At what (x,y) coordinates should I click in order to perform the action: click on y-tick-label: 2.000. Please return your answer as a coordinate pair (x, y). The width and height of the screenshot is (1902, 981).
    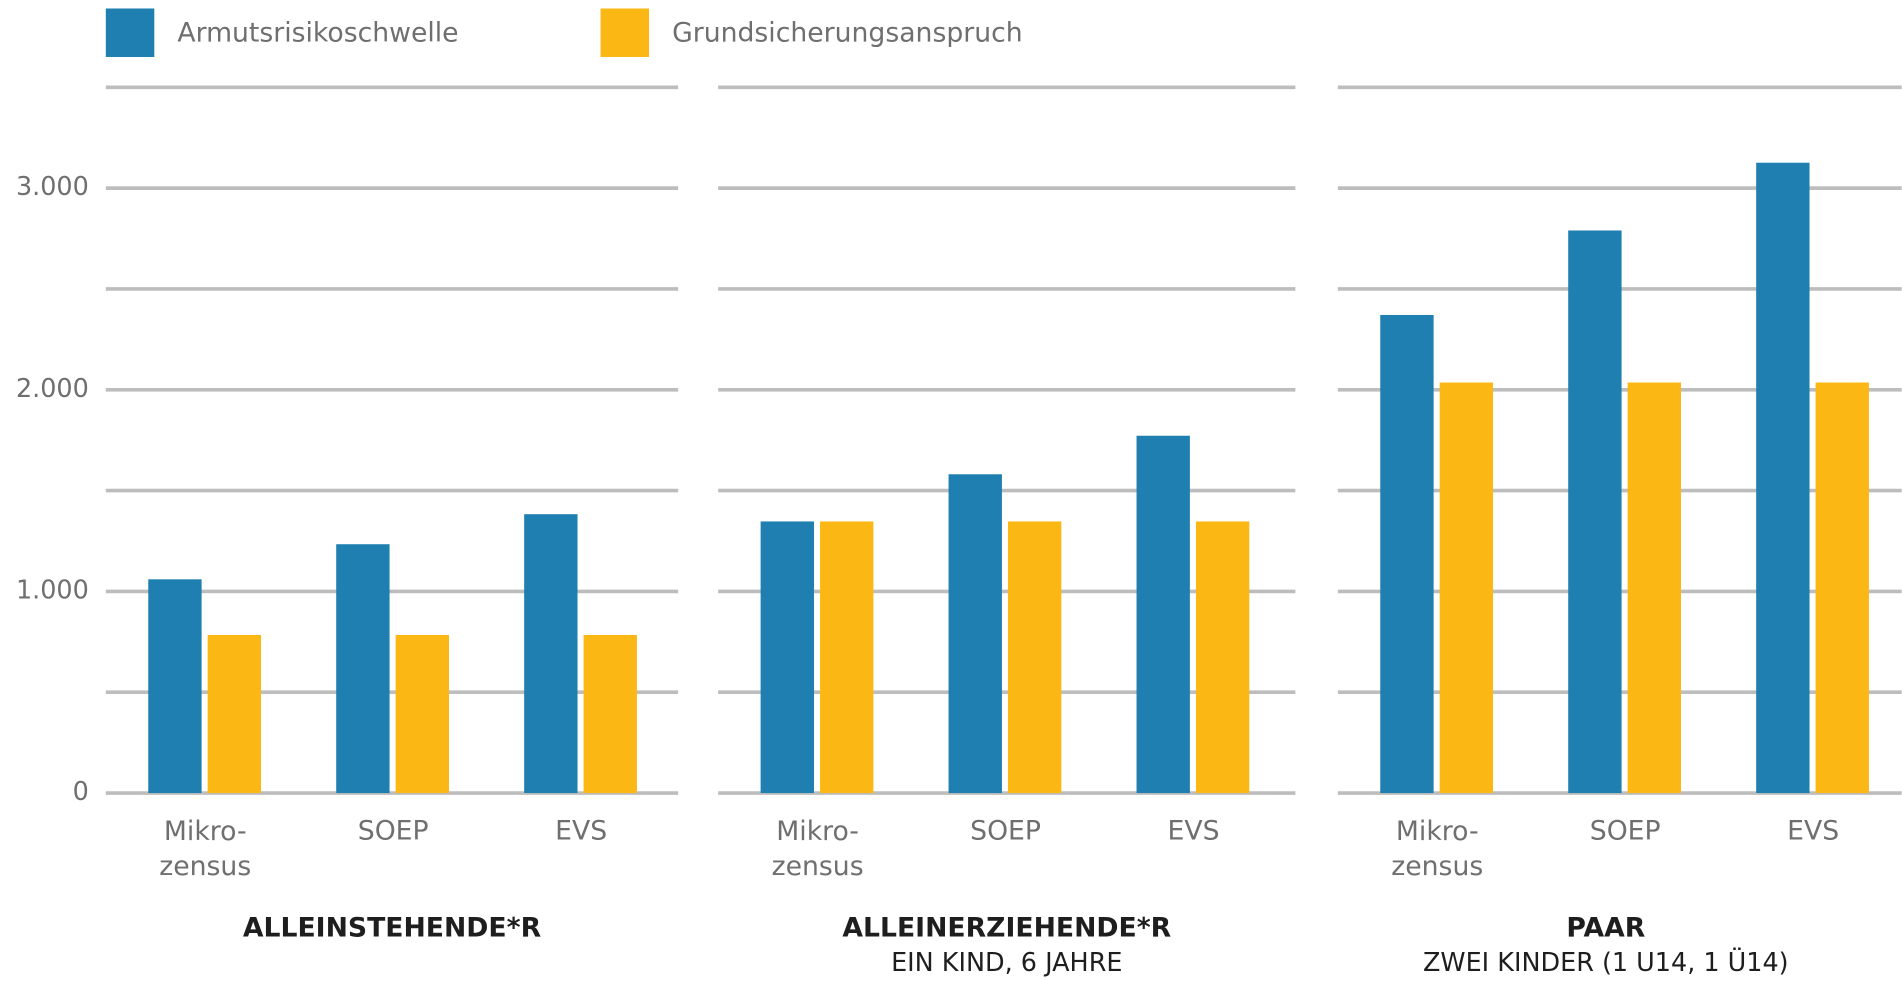
    Looking at the image, I should click on (52, 389).